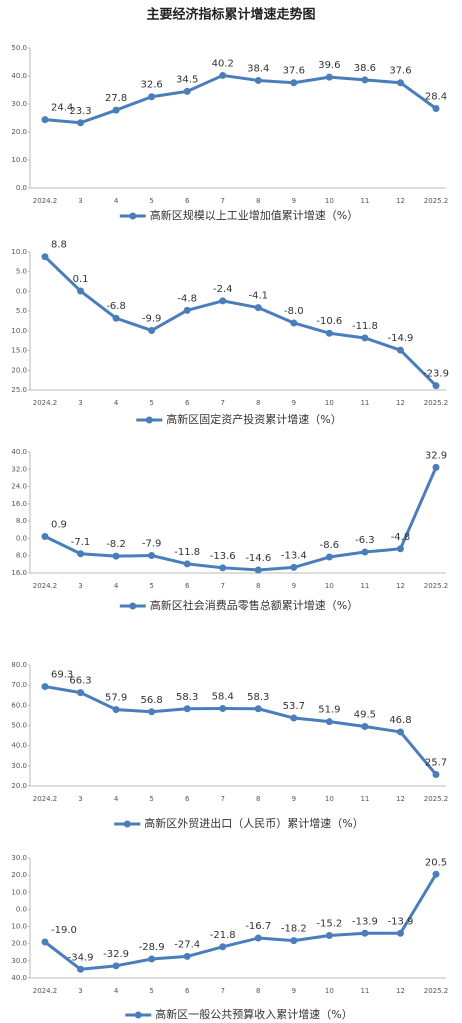 The width and height of the screenshot is (462, 1023). What do you see at coordinates (59, 245) in the screenshot?
I see `value-label: 8.8` at bounding box center [59, 245].